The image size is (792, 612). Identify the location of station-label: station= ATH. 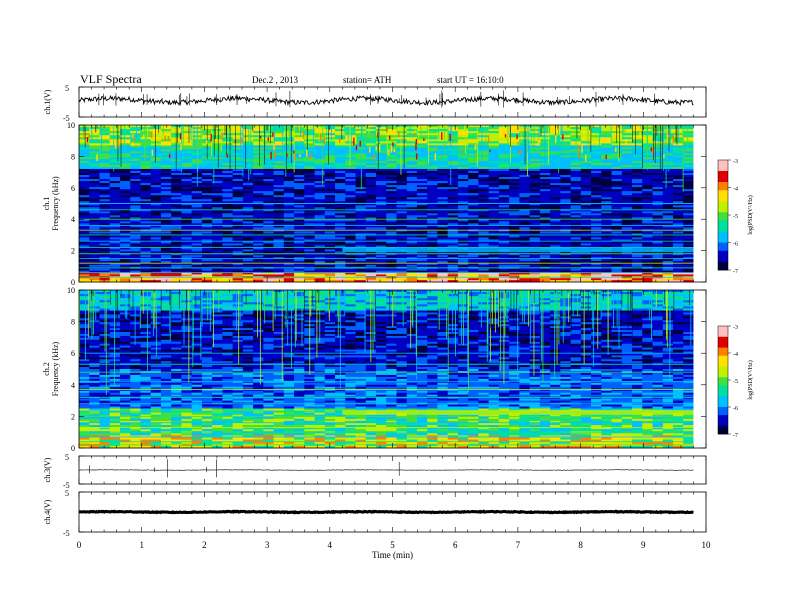
(367, 80).